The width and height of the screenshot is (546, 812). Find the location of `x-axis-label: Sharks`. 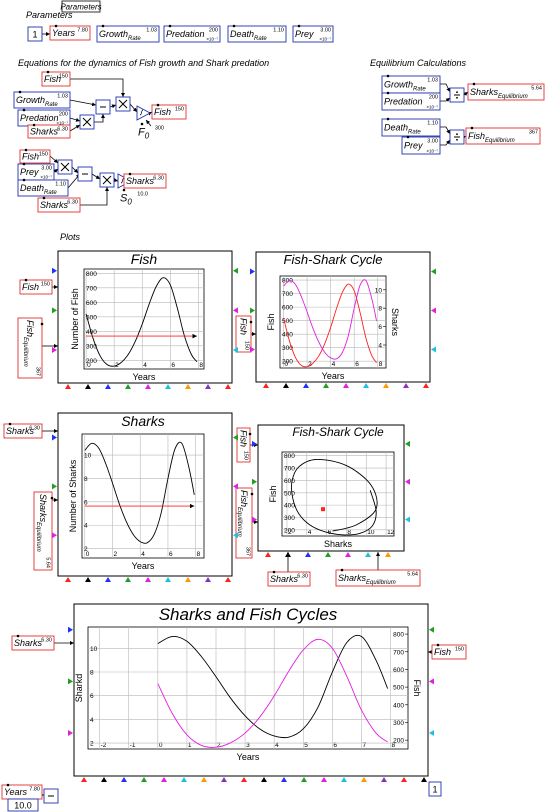

x-axis-label: Sharks is located at coordinates (338, 544).